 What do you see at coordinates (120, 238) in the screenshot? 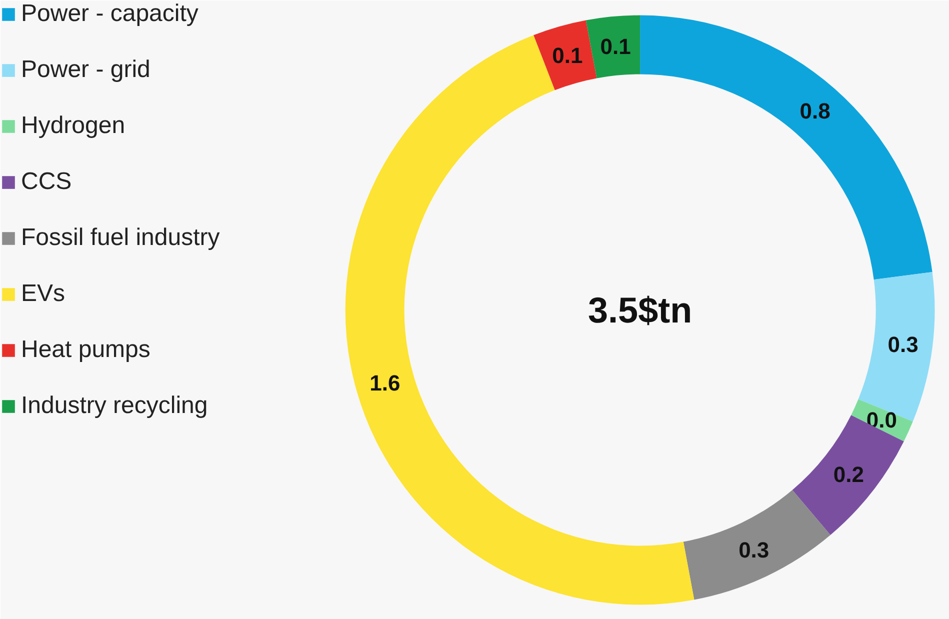
I see `legend-label: Fossil fuel industry` at bounding box center [120, 238].